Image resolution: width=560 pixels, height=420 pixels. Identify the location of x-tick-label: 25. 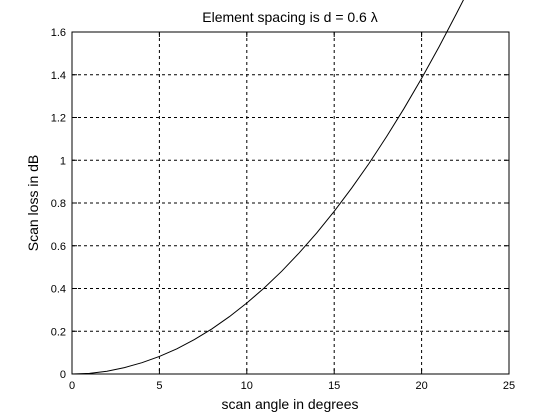
(509, 386).